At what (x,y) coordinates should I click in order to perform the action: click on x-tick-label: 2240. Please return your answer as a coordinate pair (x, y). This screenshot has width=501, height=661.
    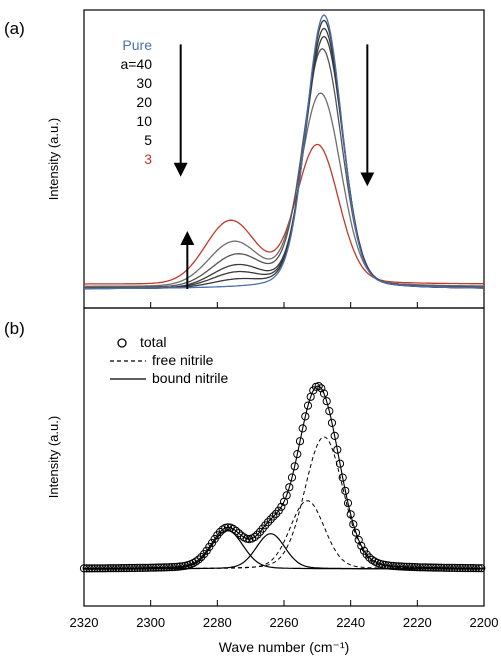
    Looking at the image, I should click on (350, 622).